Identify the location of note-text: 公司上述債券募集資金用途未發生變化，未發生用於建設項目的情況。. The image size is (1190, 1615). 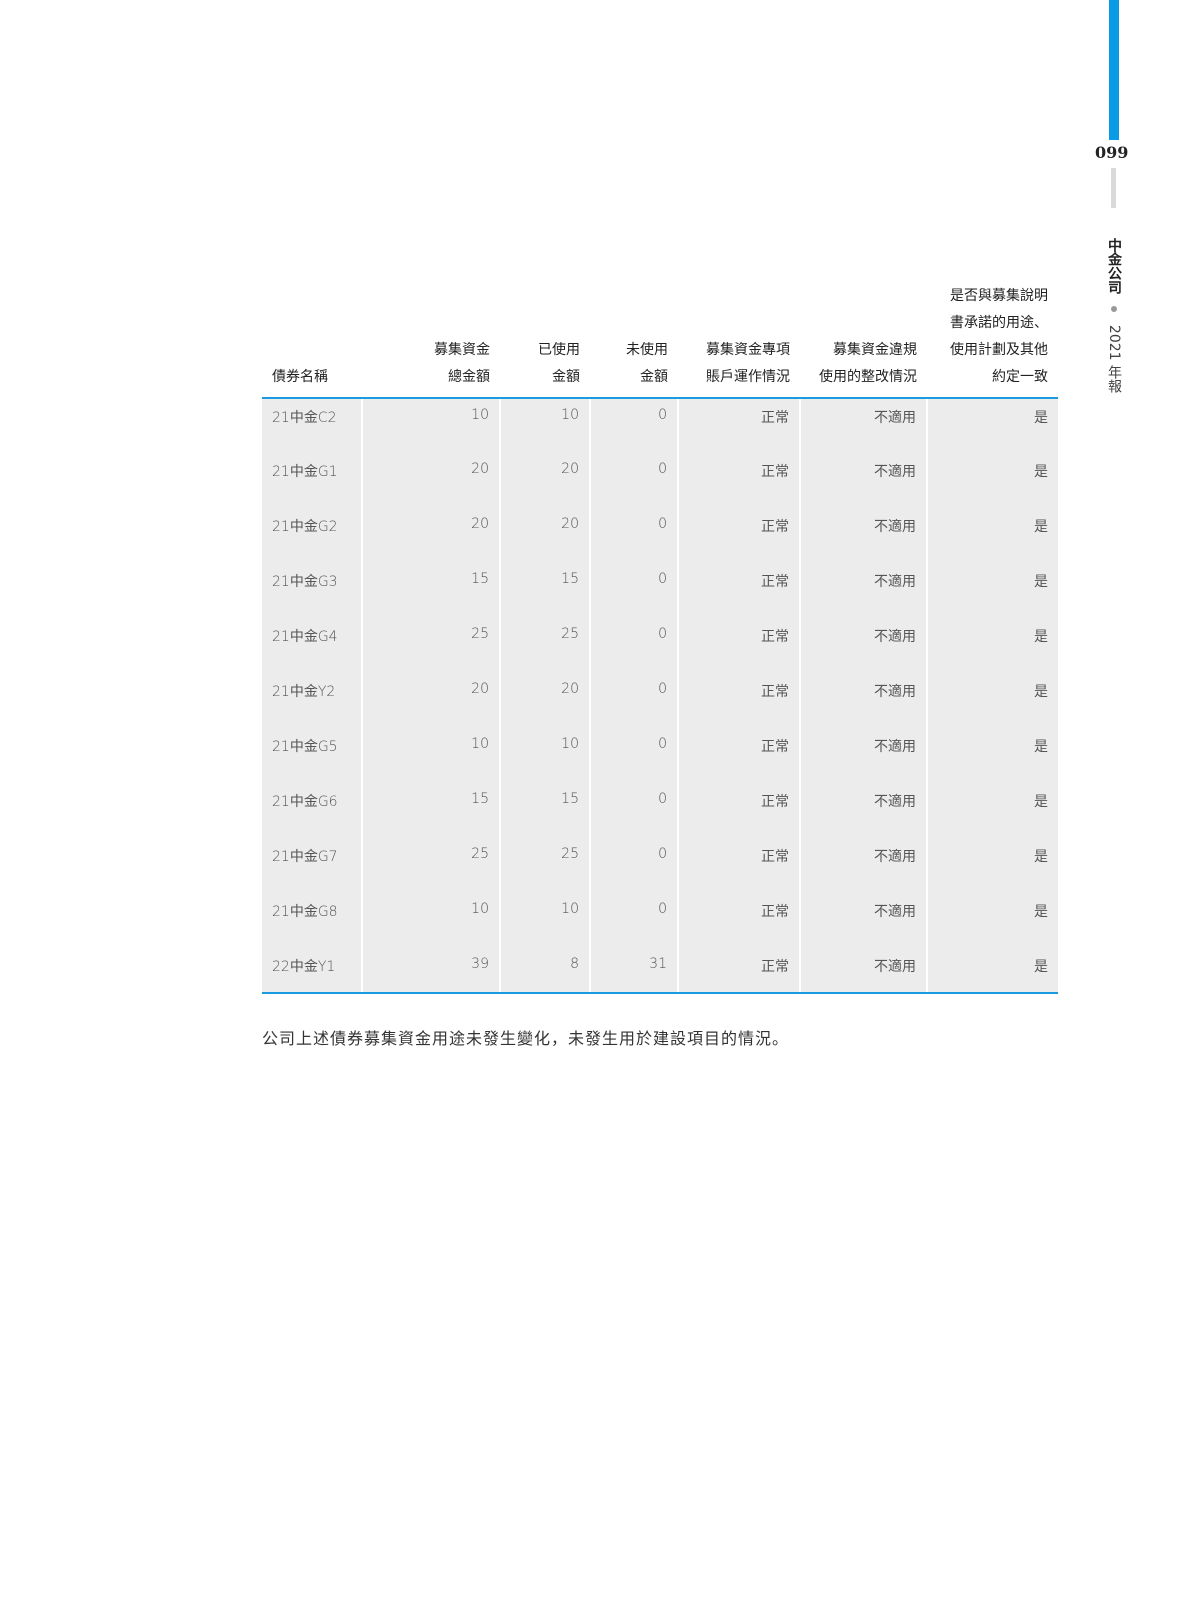
(526, 1038).